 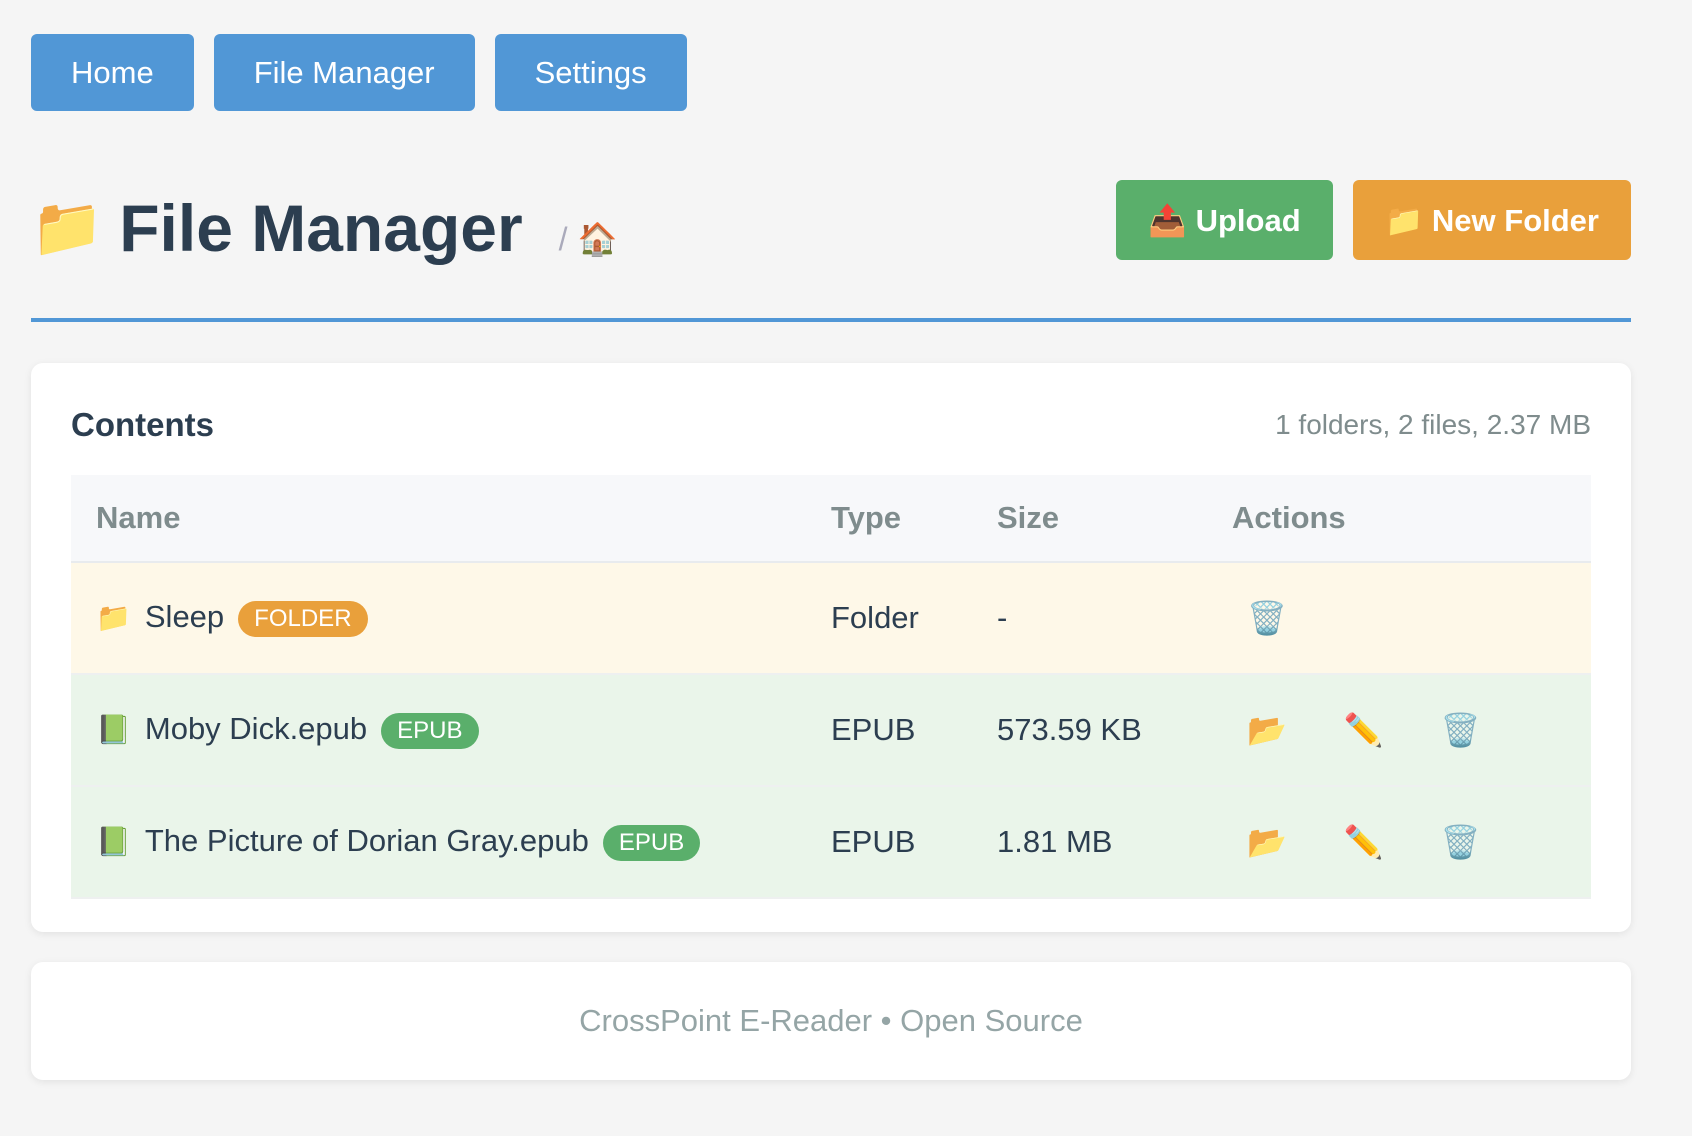 I want to click on footer: CrossPoint E-Reader • Open Source, so click(x=831, y=1021).